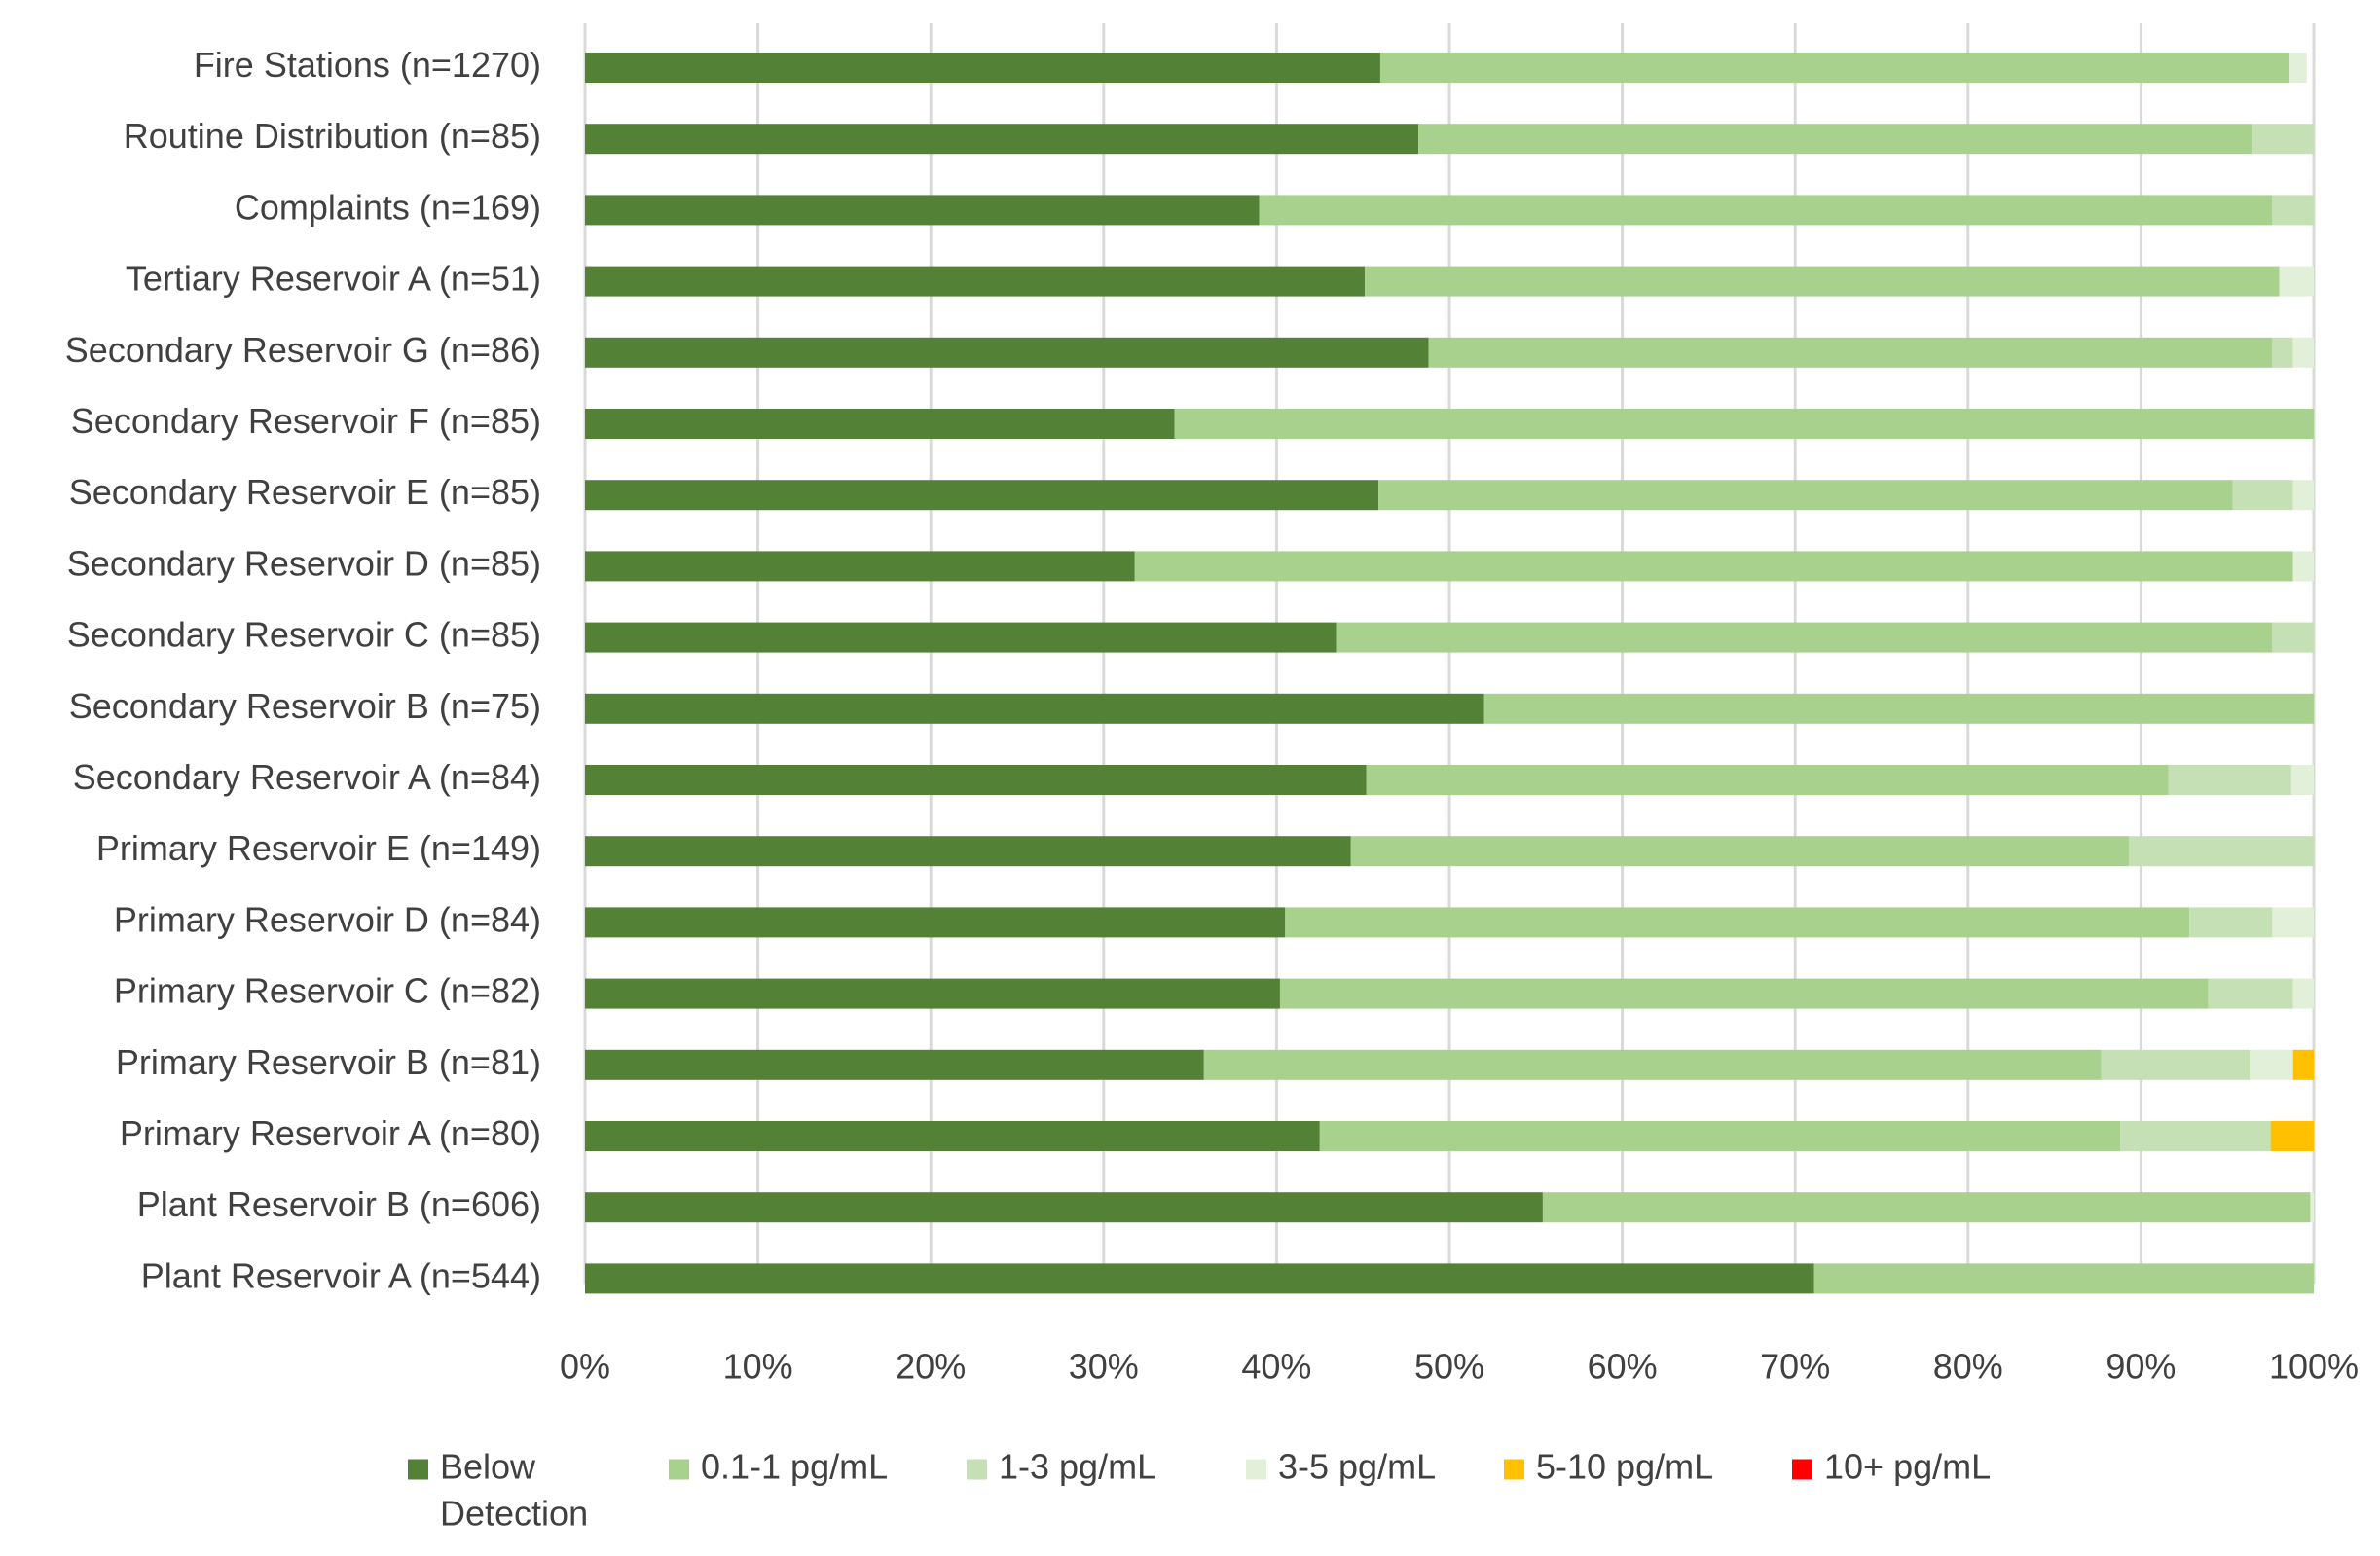 The height and width of the screenshot is (1556, 2380). Describe the element at coordinates (305, 706) in the screenshot. I see `category-label: Secondary Reservoir B (n=75)` at that location.